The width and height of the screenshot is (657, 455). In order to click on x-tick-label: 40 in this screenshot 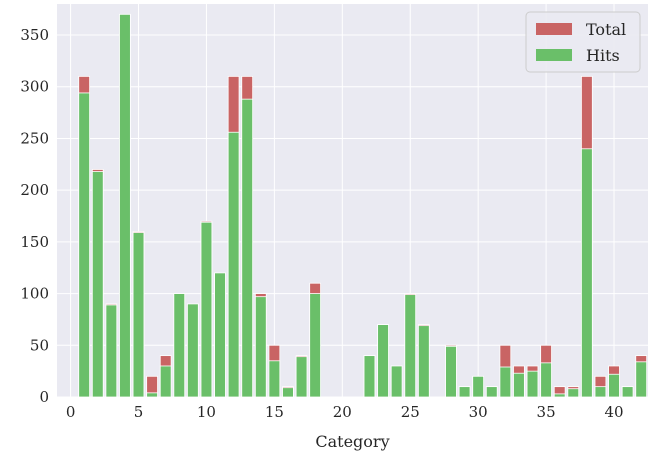, I will do `click(613, 412)`.